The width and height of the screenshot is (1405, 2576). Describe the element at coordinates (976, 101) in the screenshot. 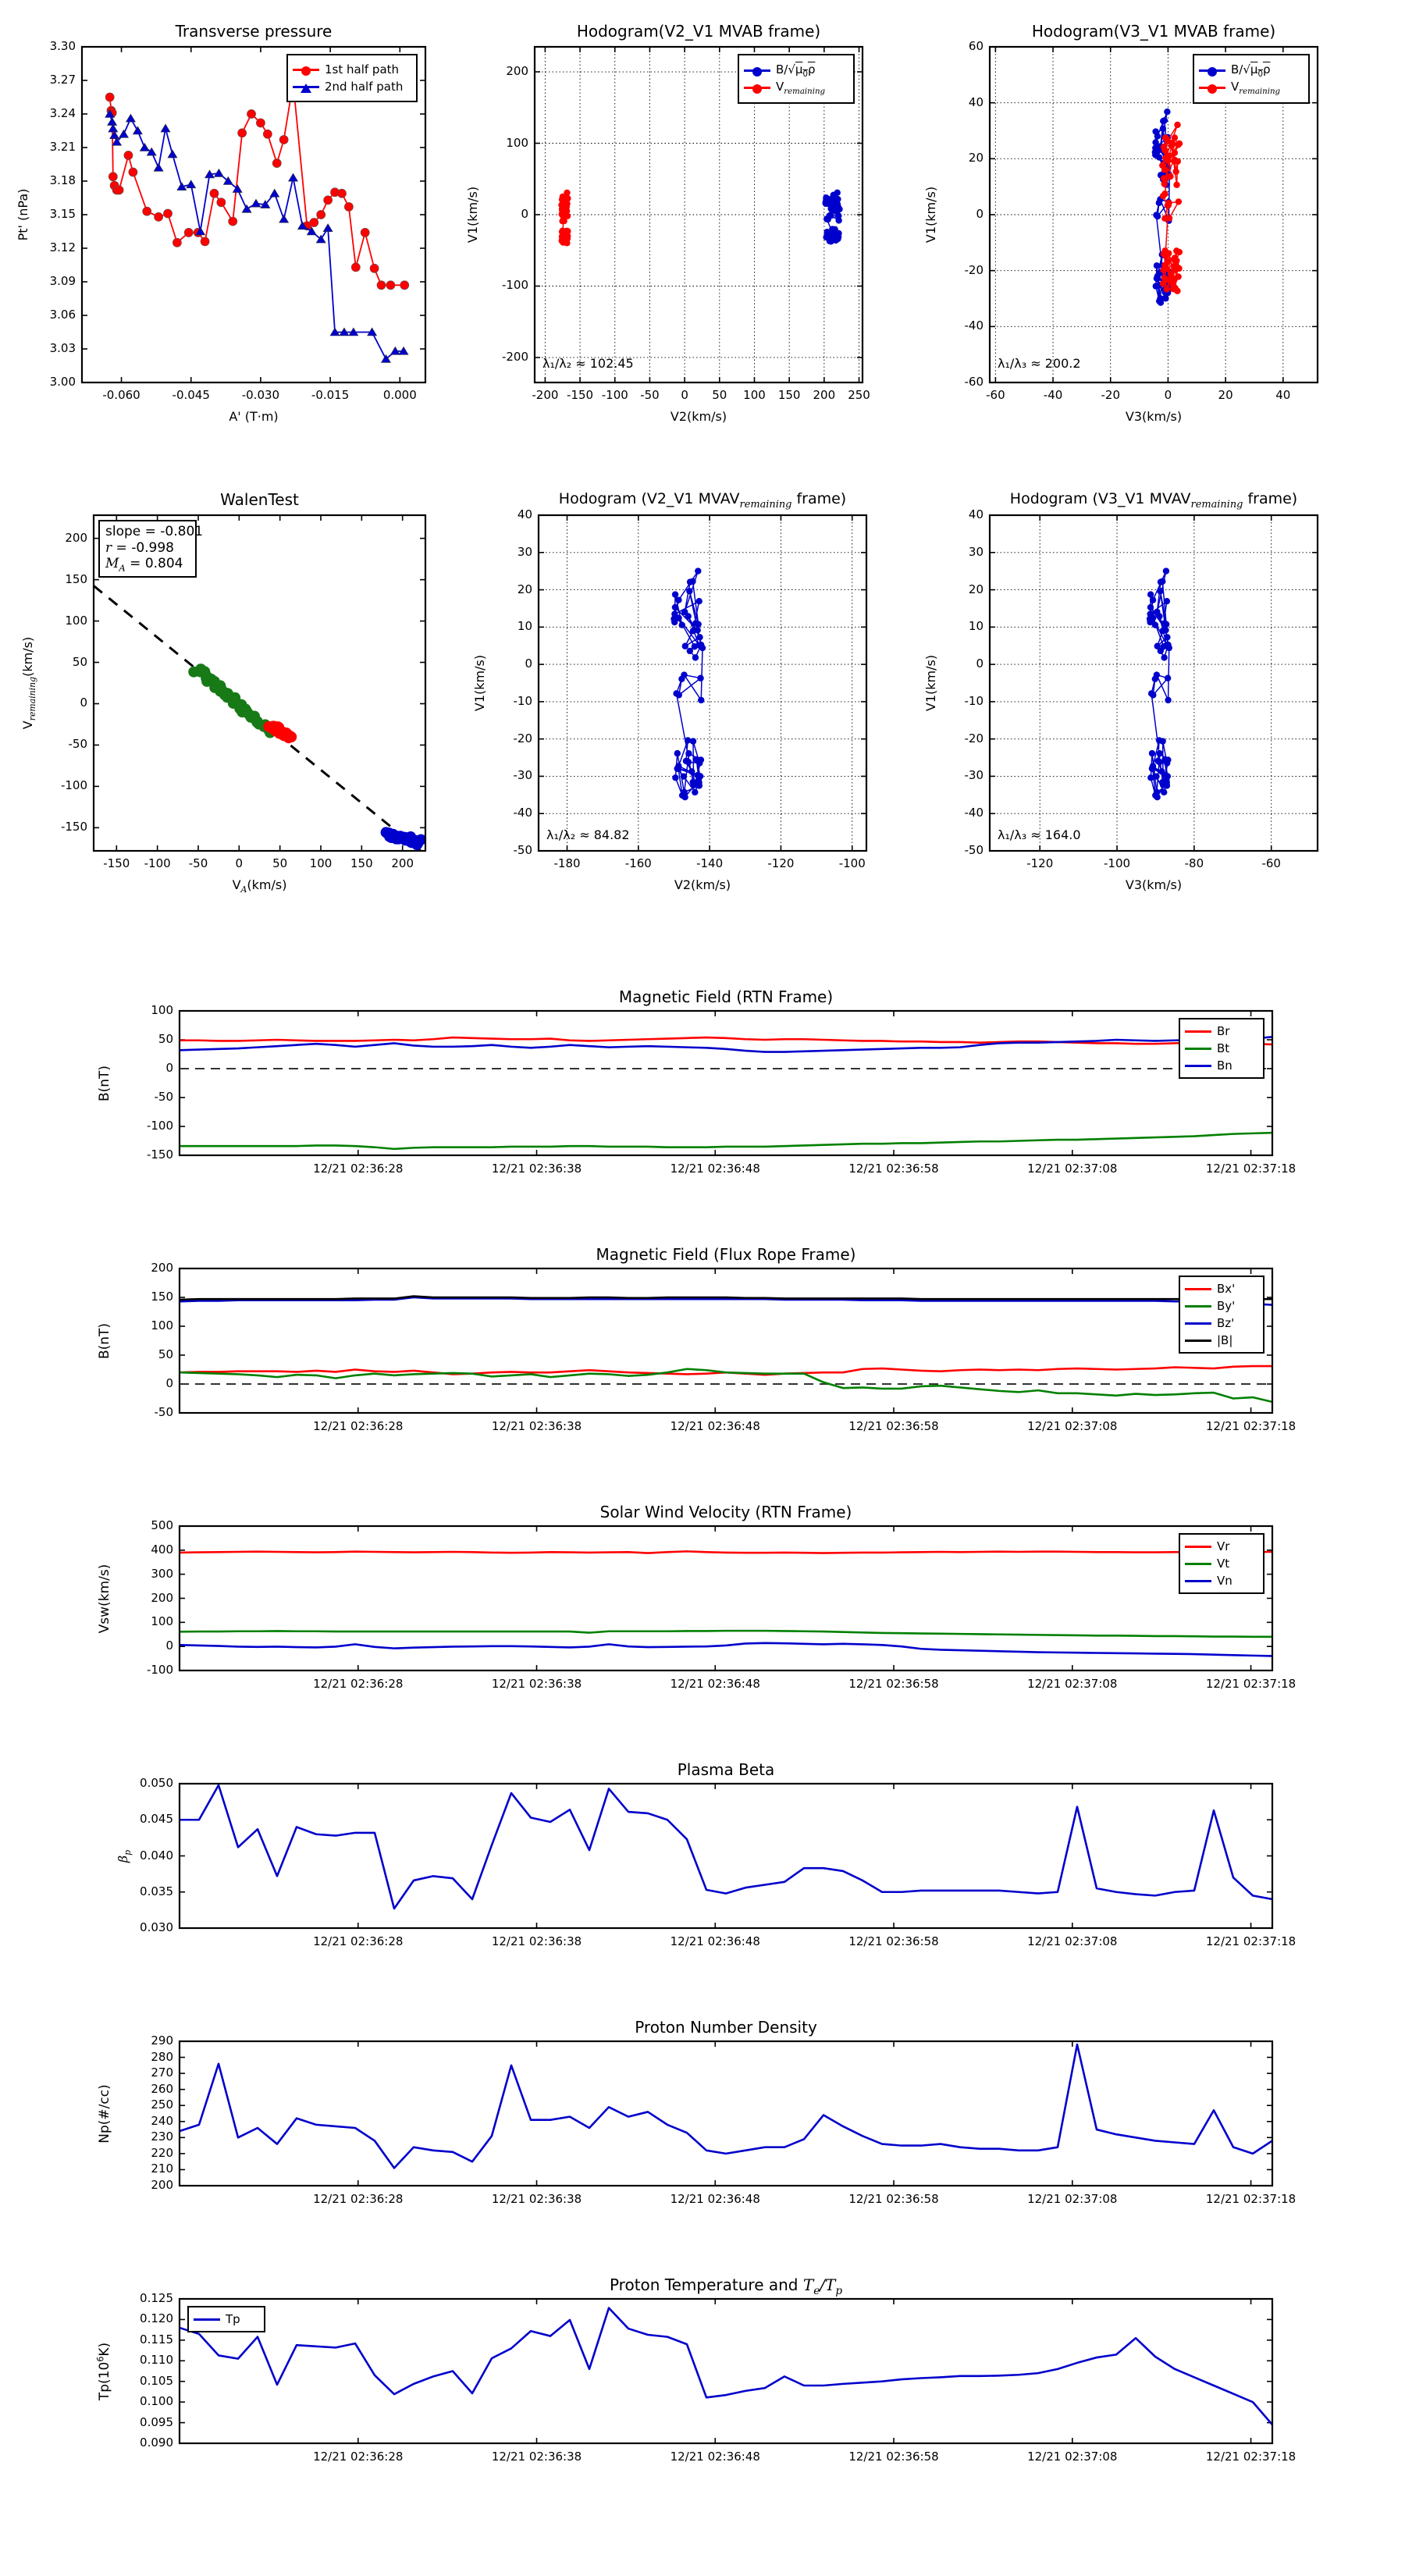

I see `hodo-v3v1-mvab-ytick-label: 40` at that location.